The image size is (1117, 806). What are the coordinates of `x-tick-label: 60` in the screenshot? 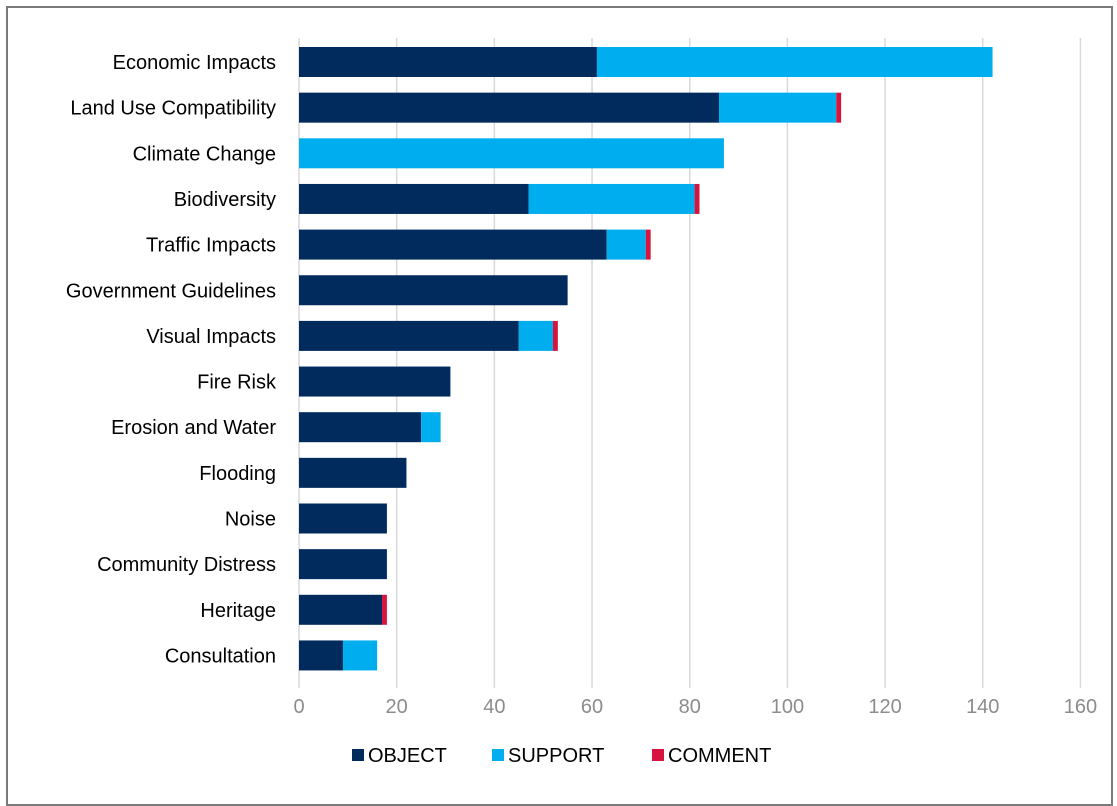 It's located at (592, 707).